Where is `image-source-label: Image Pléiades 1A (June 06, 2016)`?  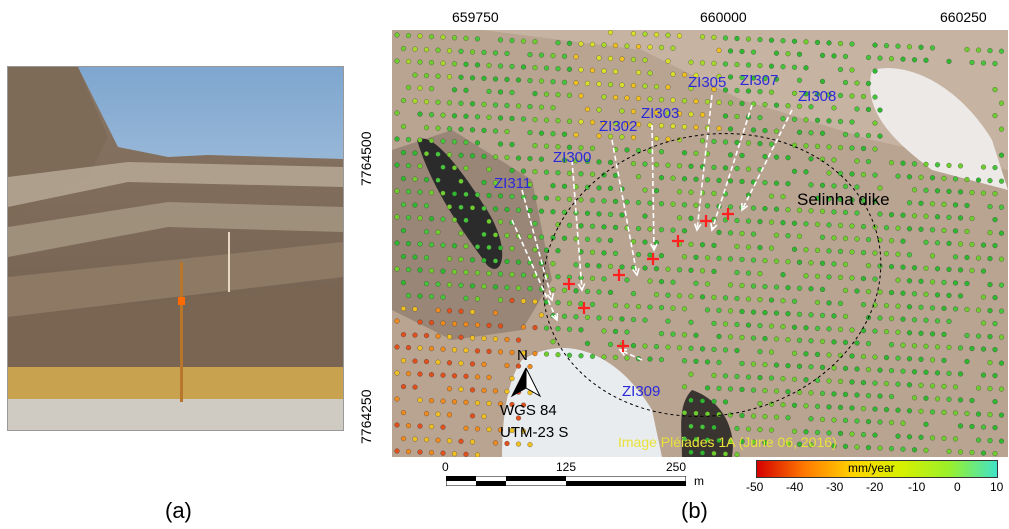
image-source-label: Image Pléiades 1A (June 06, 2016) is located at coordinates (727, 442).